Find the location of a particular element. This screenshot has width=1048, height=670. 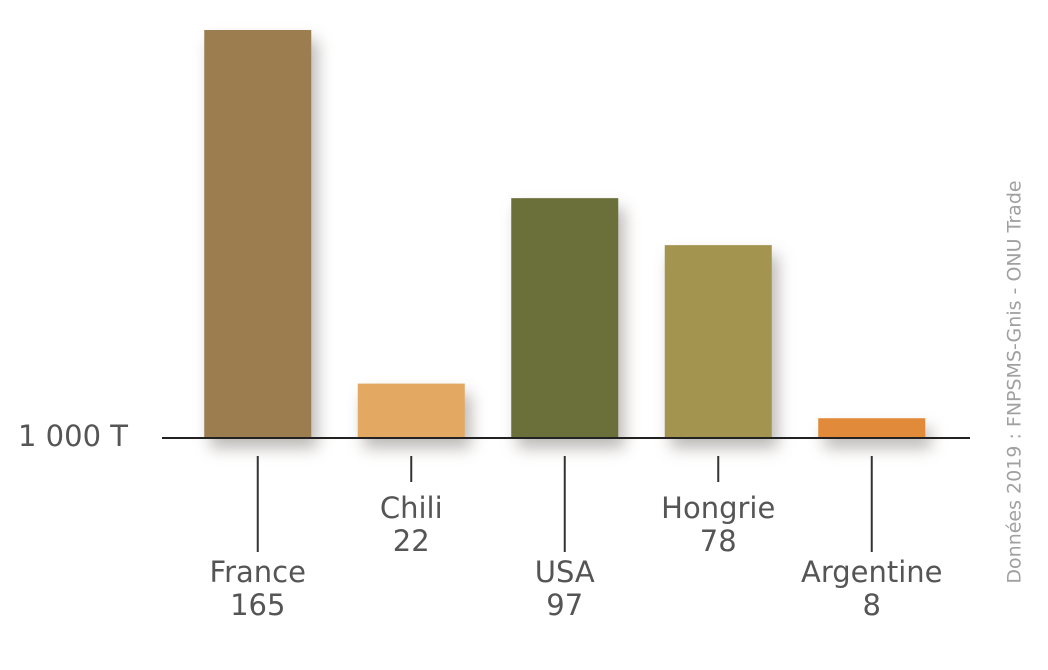

category-label: France is located at coordinates (258, 572).